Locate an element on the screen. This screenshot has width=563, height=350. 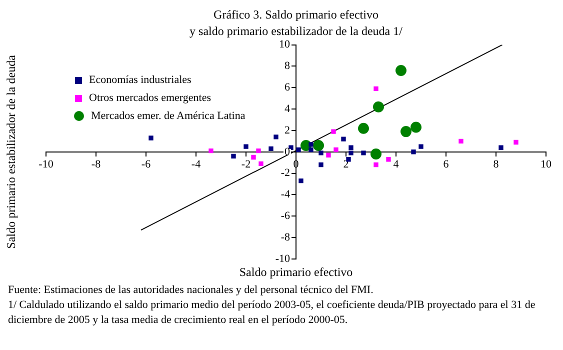
x-tick-label: 6 is located at coordinates (446, 164).